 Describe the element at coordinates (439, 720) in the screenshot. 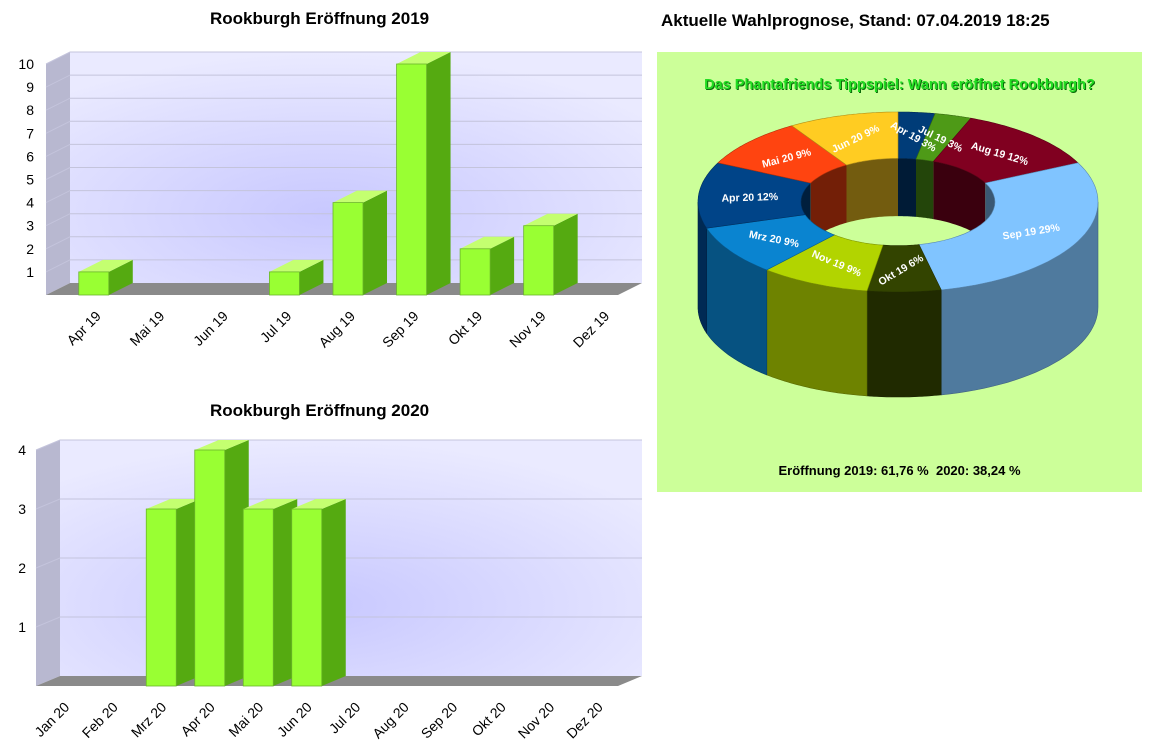

I see `bar2020-x-tick-label: Sep 20` at that location.